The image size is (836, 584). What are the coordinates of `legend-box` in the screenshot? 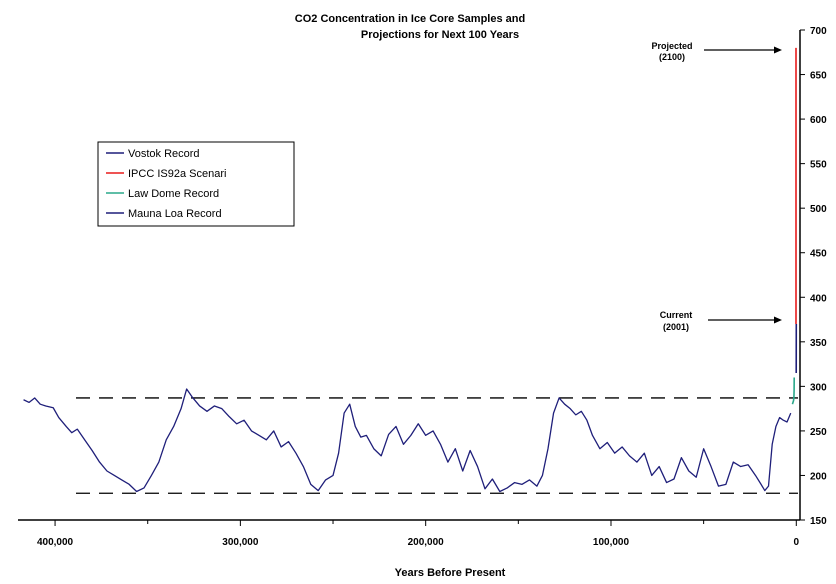 It's located at (196, 184).